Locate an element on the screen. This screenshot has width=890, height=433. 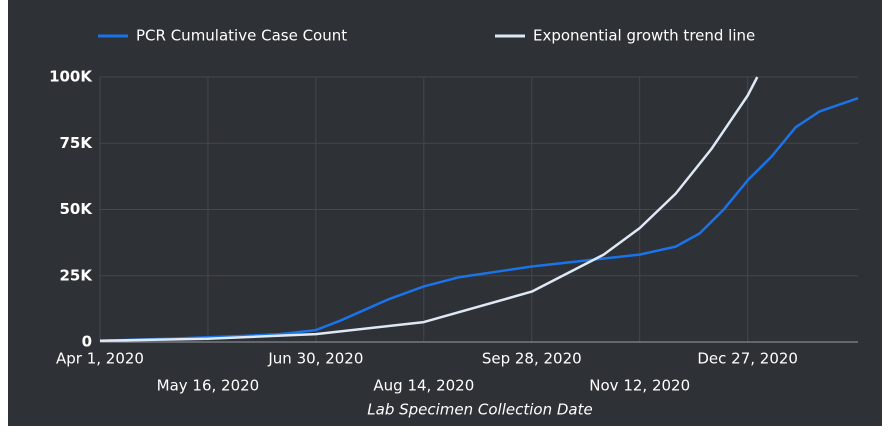
y-tick-label: 50K is located at coordinates (77, 209).